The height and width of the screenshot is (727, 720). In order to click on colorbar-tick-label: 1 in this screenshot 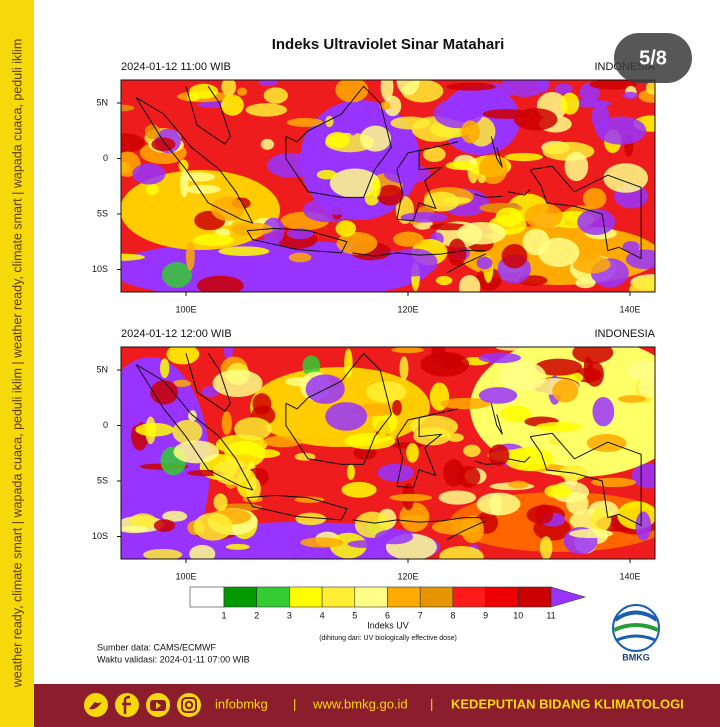, I will do `click(223, 615)`.